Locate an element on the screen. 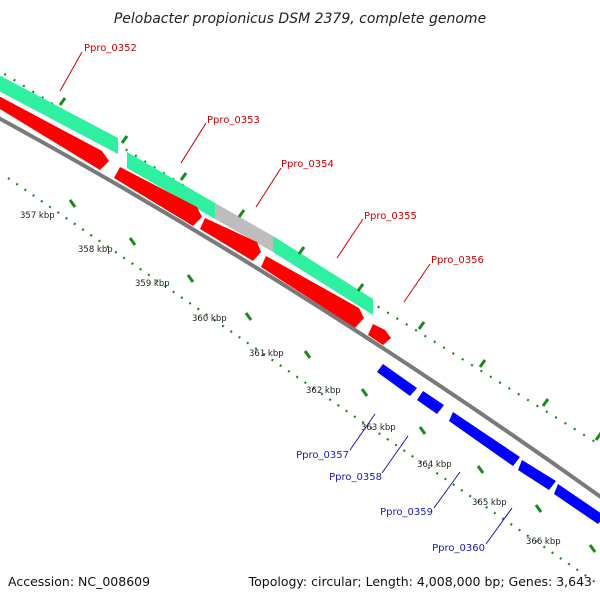 This screenshot has height=600, width=600. kbp-label: 364 kbp is located at coordinates (434, 465).